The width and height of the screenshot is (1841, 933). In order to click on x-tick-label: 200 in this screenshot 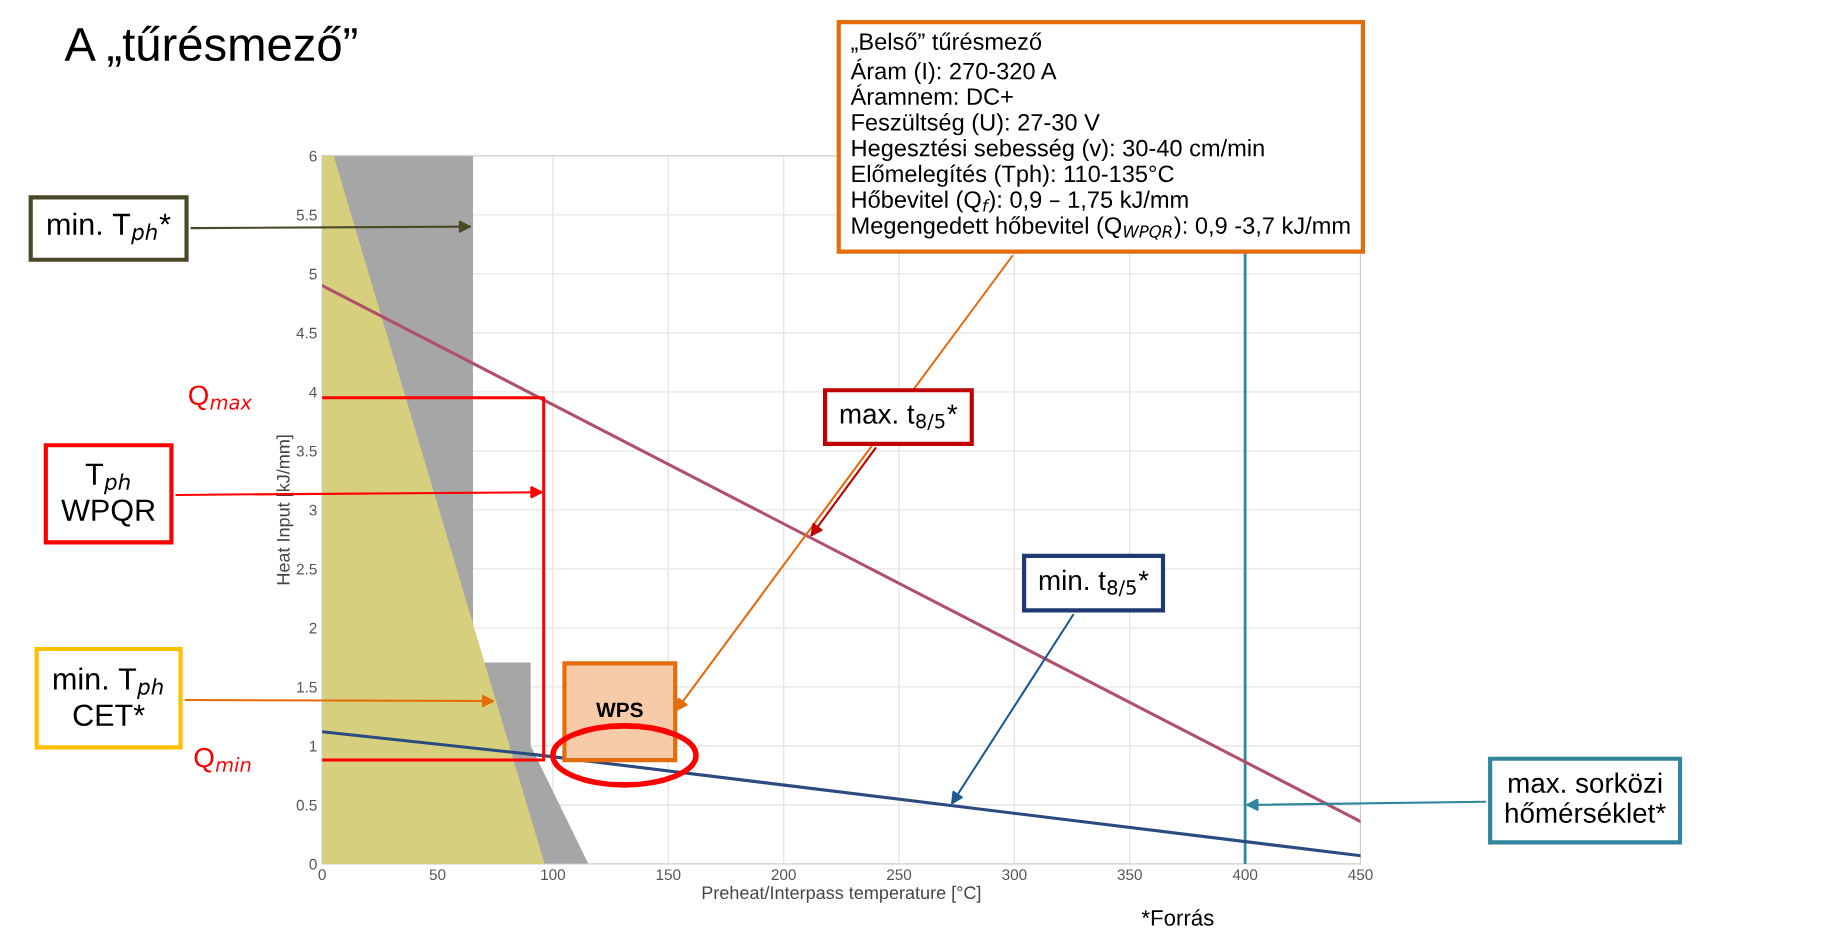, I will do `click(783, 875)`.